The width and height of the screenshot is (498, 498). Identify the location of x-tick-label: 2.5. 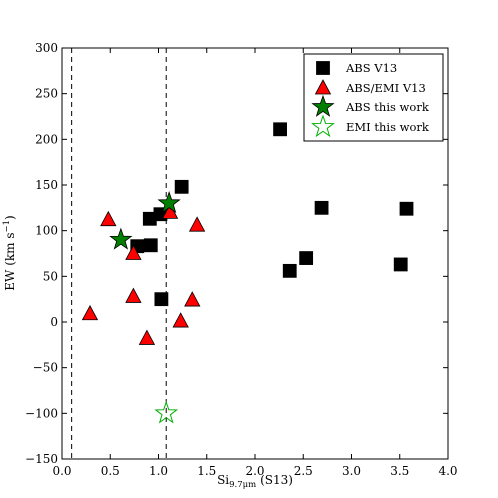
(303, 471).